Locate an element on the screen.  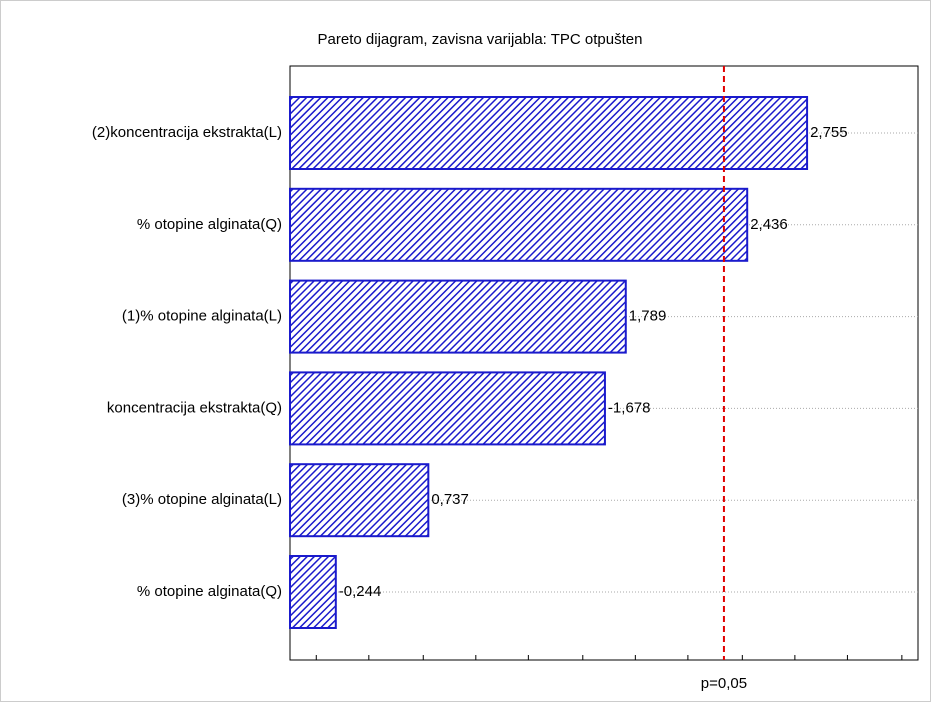
data-label: 0,737 is located at coordinates (450, 499).